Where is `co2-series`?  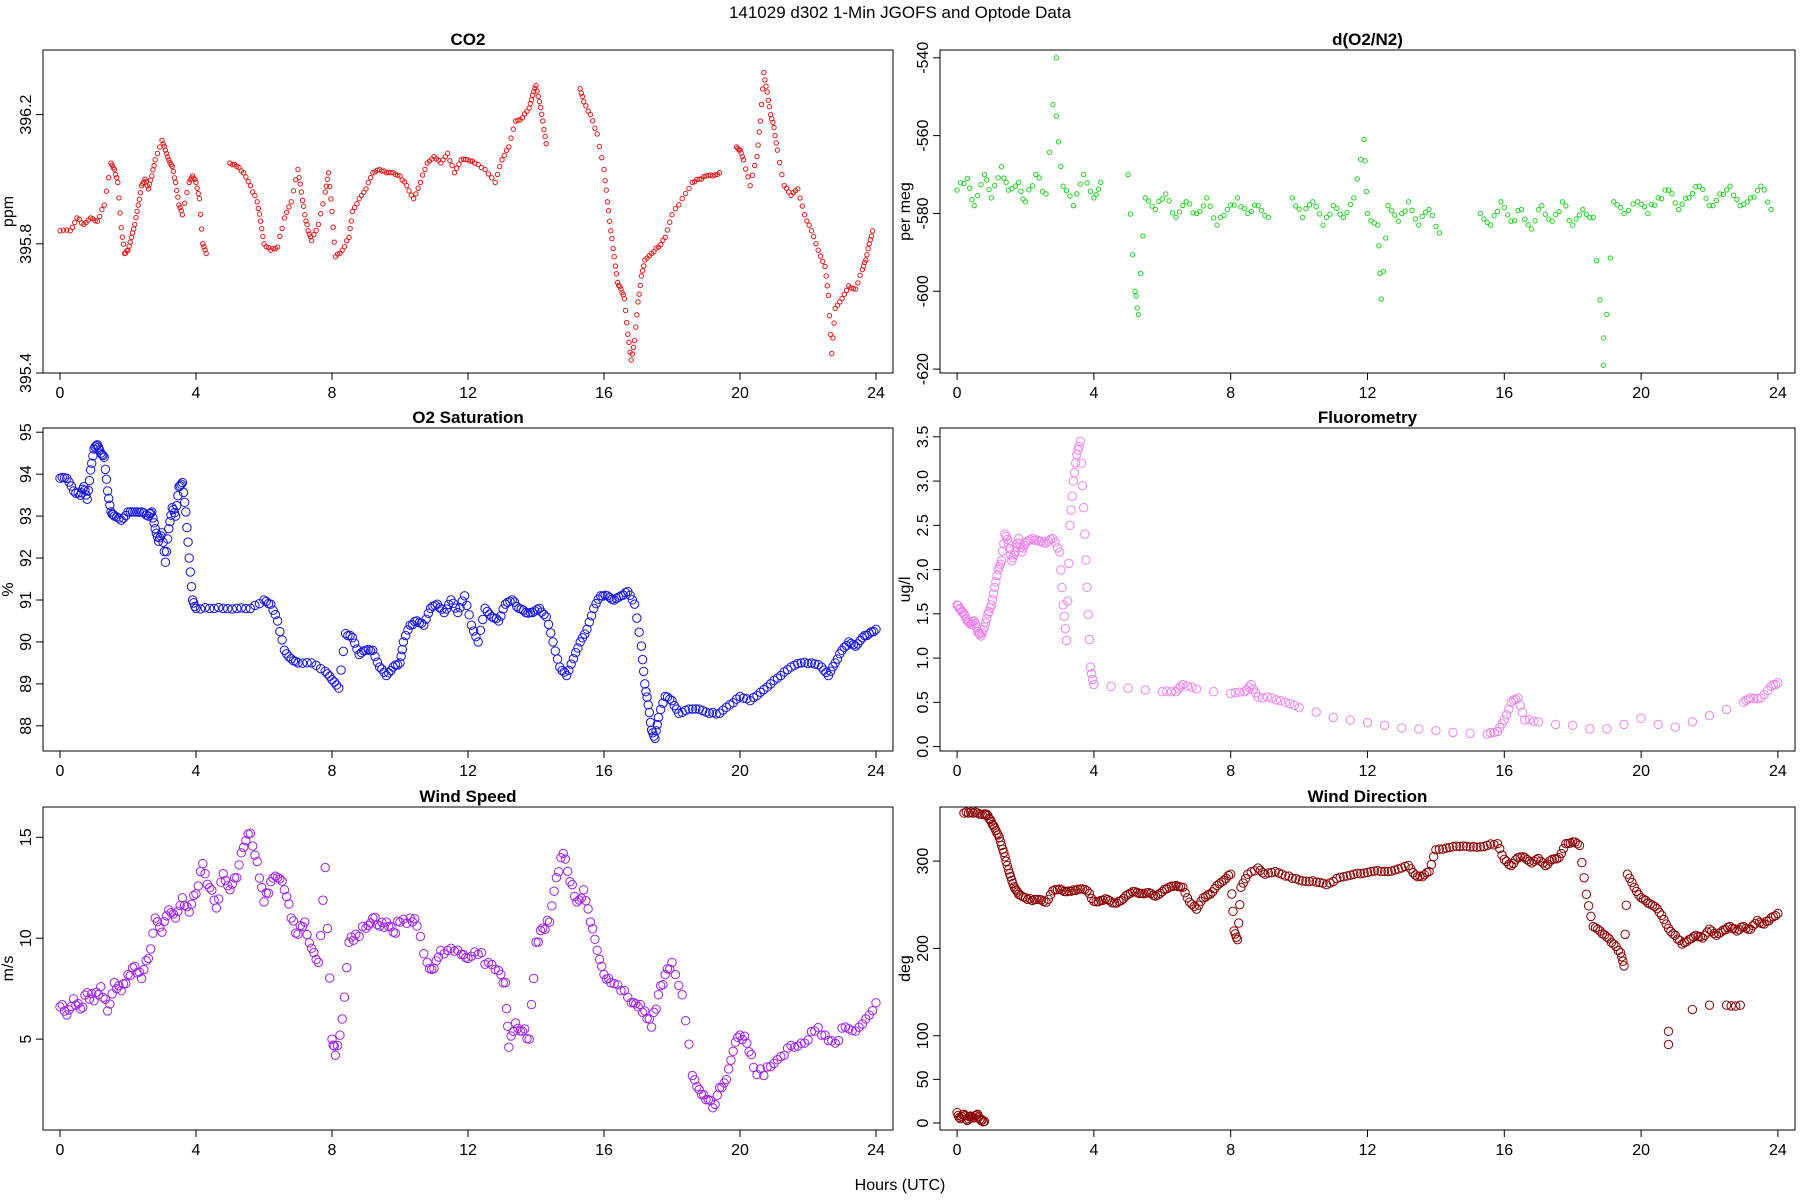
co2-series is located at coordinates (466, 216).